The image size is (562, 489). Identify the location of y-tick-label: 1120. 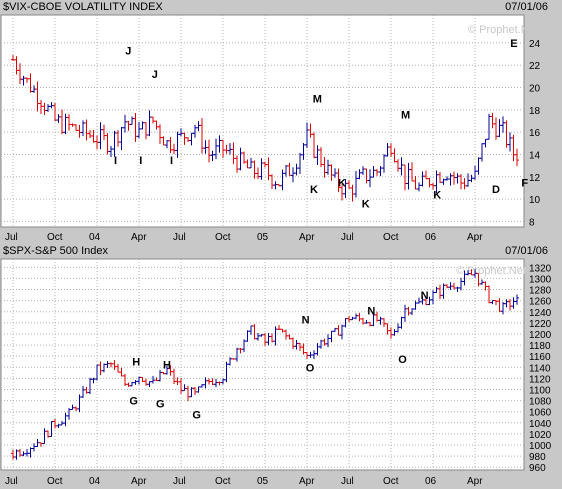
(540, 379).